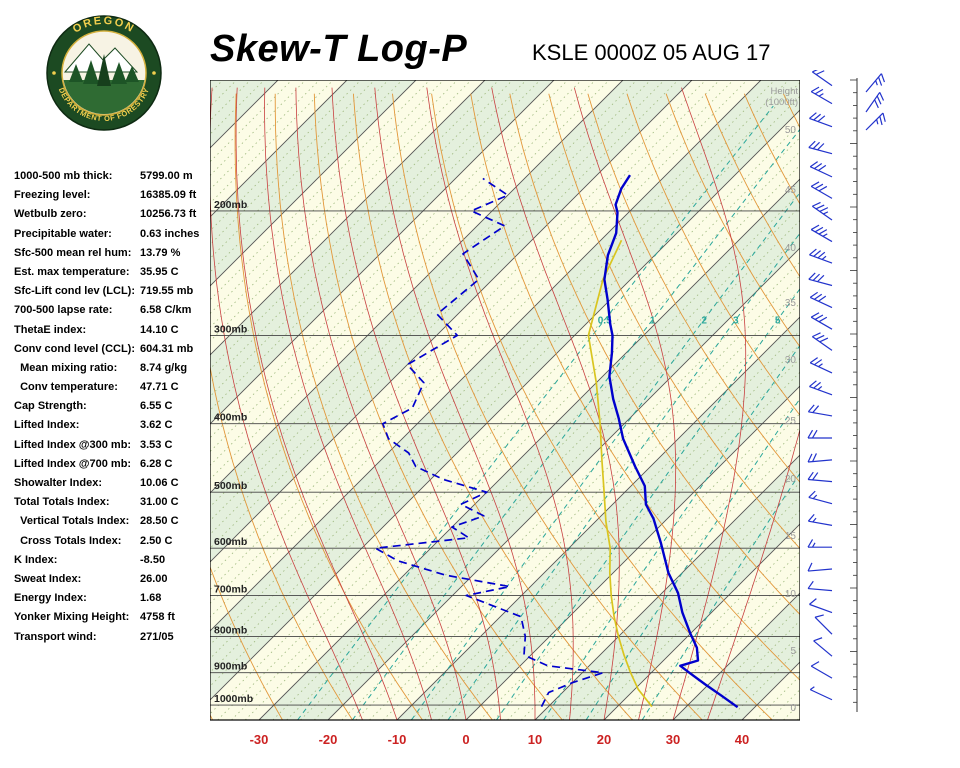 This screenshot has width=960, height=768. I want to click on index-value: 10256.73 ft, so click(168, 214).